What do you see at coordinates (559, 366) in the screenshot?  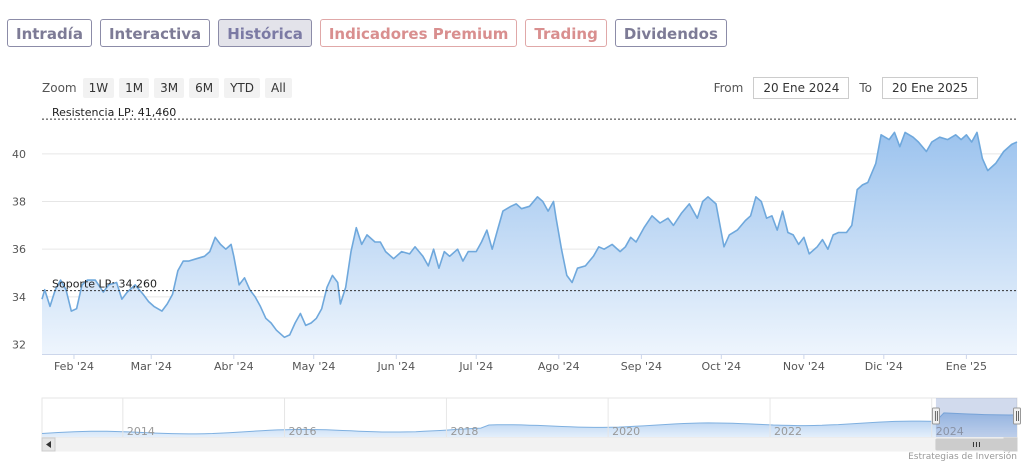 I see `x-tick-label: Ago '24` at bounding box center [559, 366].